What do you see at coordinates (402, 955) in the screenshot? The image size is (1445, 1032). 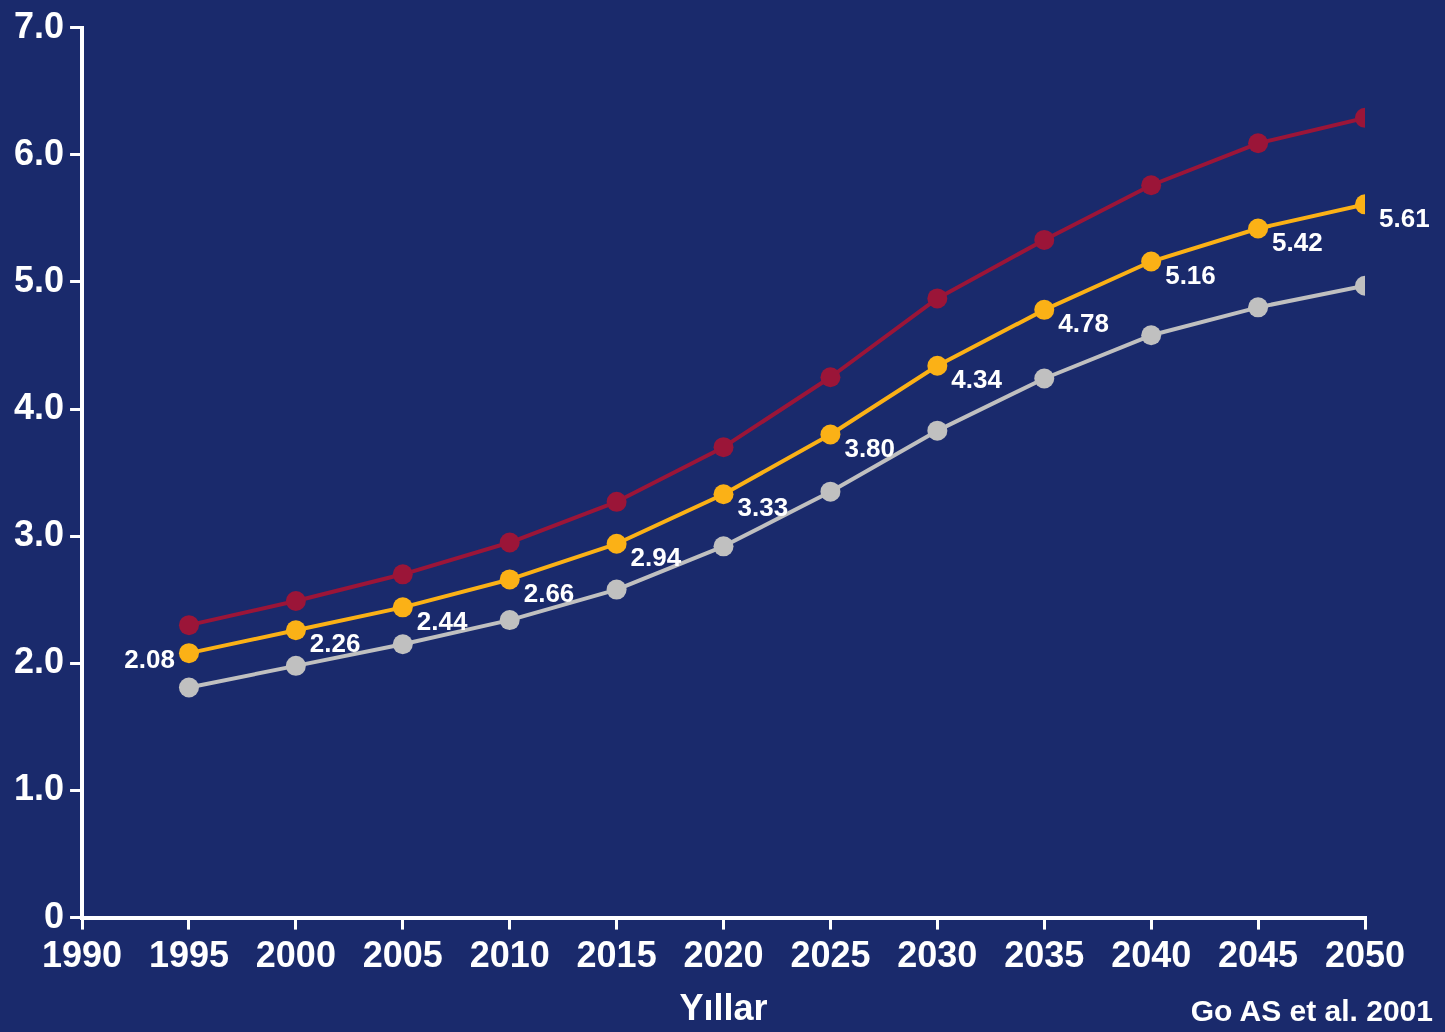 I see `x-tick-label: 2005` at bounding box center [402, 955].